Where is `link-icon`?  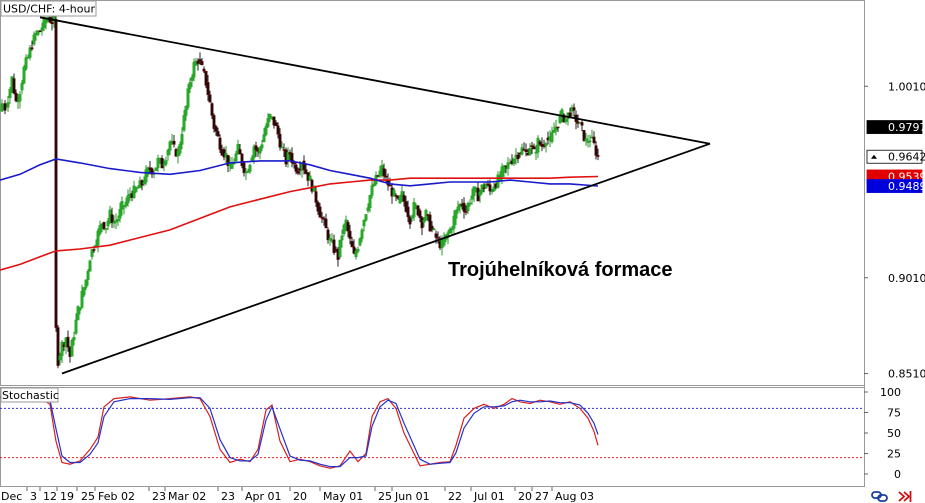
link-icon is located at coordinates (879, 496).